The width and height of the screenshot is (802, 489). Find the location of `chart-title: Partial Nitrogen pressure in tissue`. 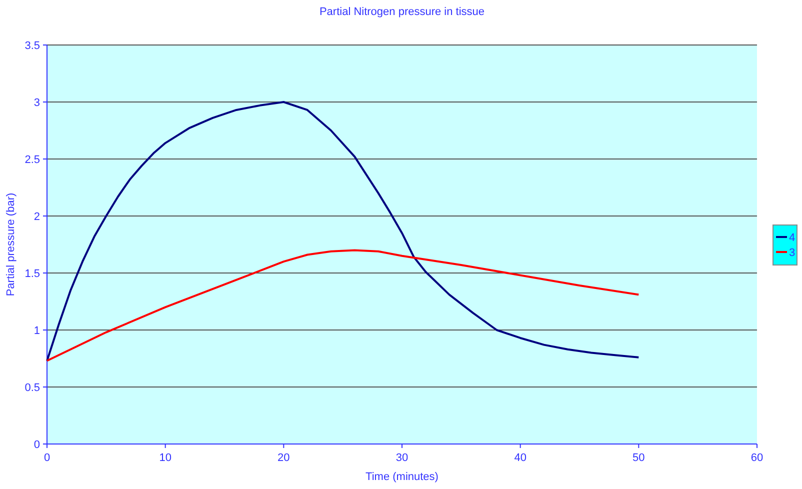

chart-title: Partial Nitrogen pressure in tissue is located at coordinates (402, 12).